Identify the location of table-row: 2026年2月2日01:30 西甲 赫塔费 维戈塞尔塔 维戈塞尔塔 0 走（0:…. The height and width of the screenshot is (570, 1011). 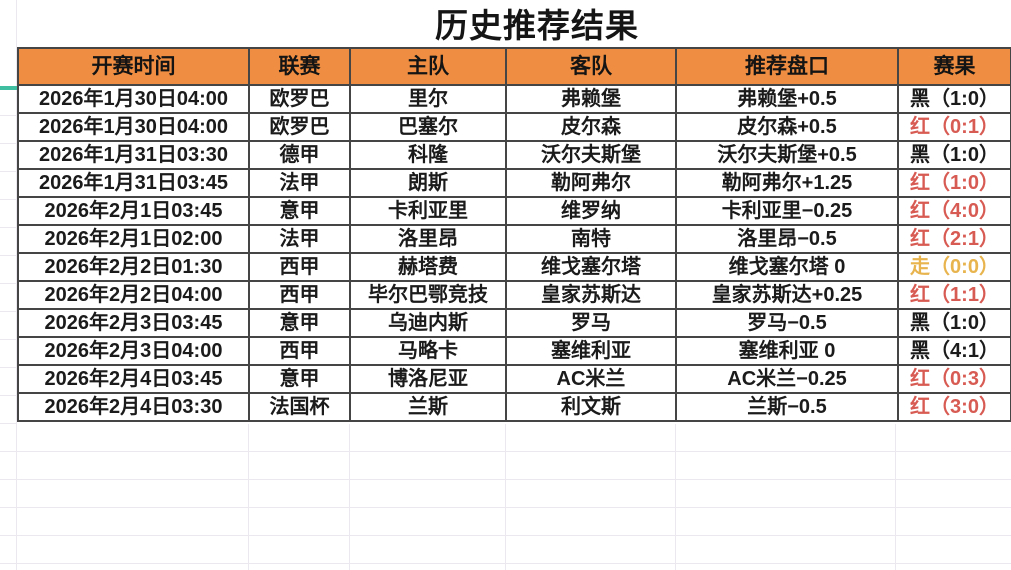
(515, 268).